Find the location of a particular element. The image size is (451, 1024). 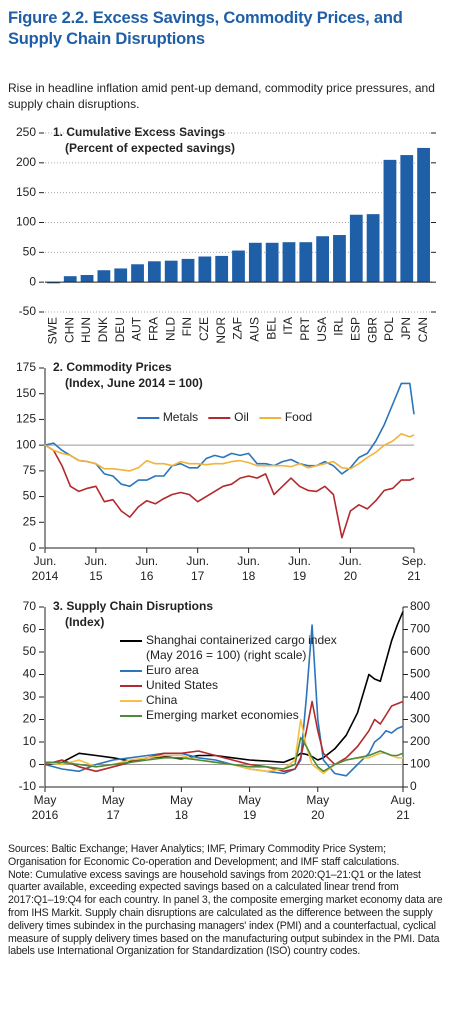

y-tick-label: 175 is located at coordinates (26, 367).